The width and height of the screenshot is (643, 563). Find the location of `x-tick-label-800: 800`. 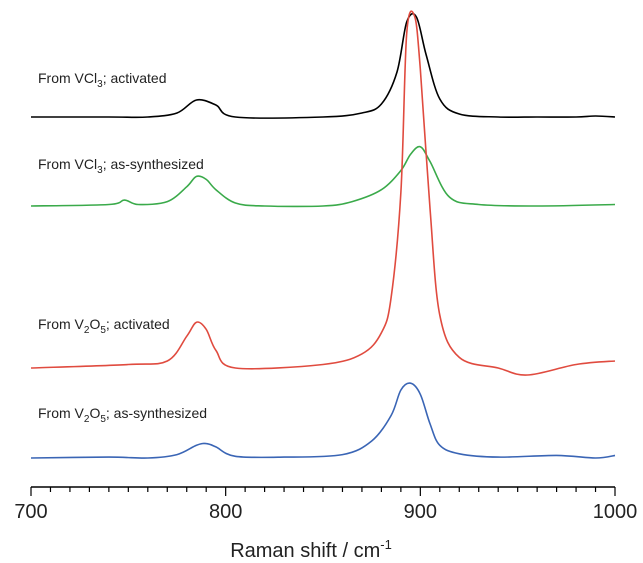

x-tick-label-800: 800 is located at coordinates (225, 512).